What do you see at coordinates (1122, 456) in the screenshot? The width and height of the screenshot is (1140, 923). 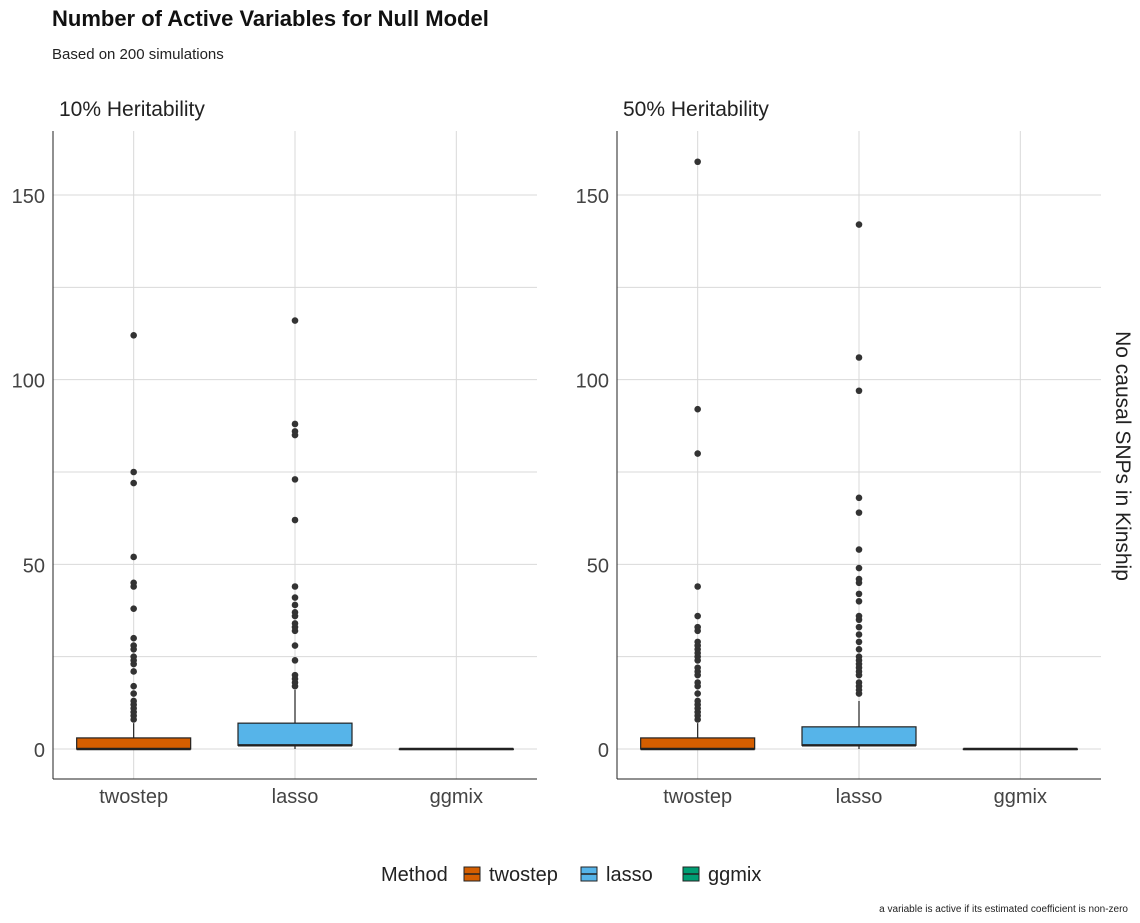 I see `facet-strip-label: No causal SNPs in Kinship` at bounding box center [1122, 456].